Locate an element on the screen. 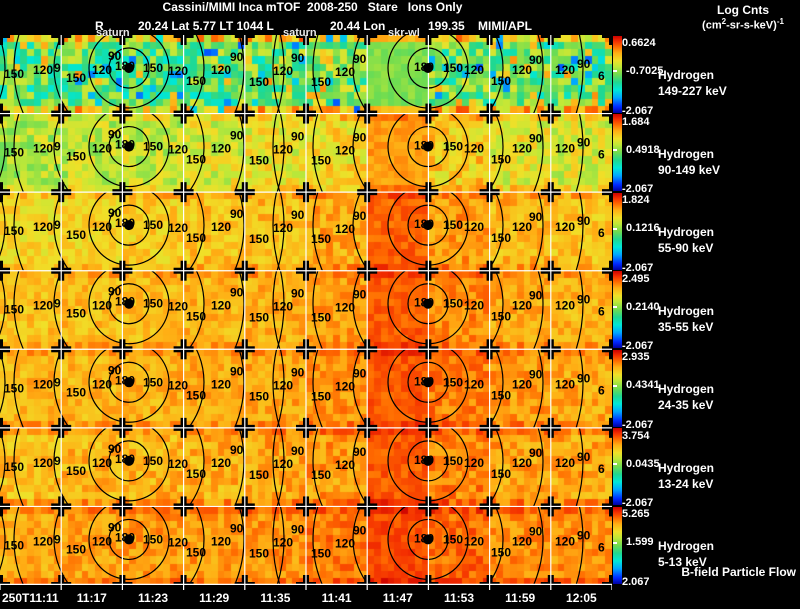 The width and height of the screenshot is (800, 609). time-tick-label: 11:47 is located at coordinates (397, 598).